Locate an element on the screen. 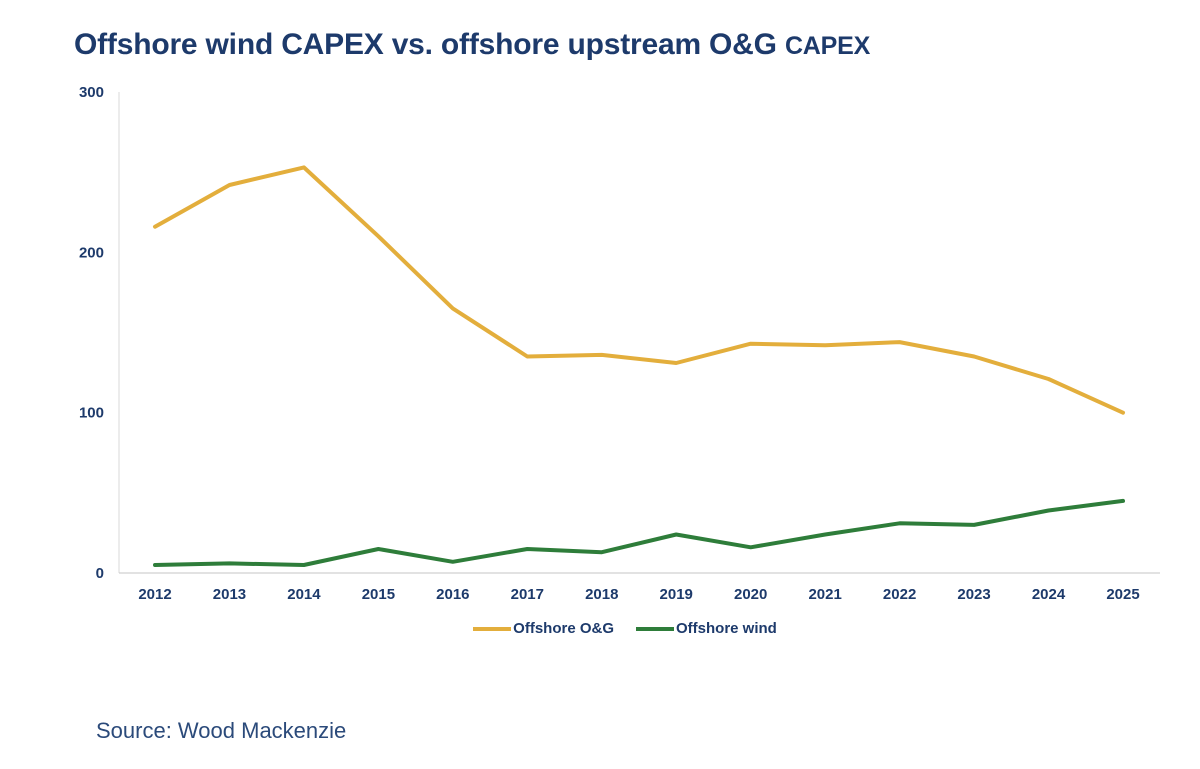  legend-label-offshore-og: Offshore O&G is located at coordinates (563, 628).